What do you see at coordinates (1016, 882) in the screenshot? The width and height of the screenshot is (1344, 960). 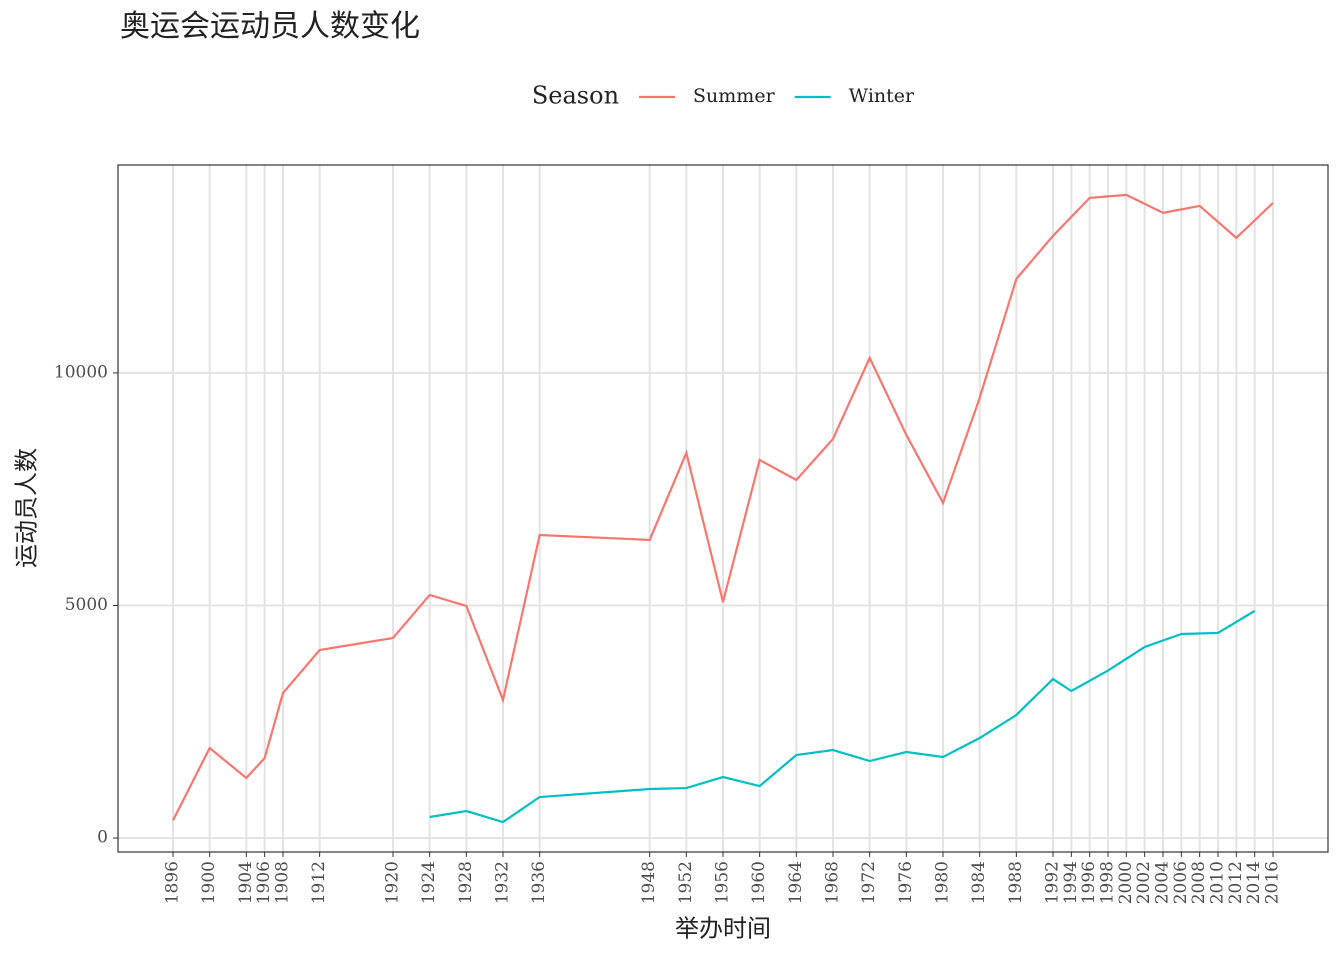 I see `x-tick-label: 1988` at bounding box center [1016, 882].